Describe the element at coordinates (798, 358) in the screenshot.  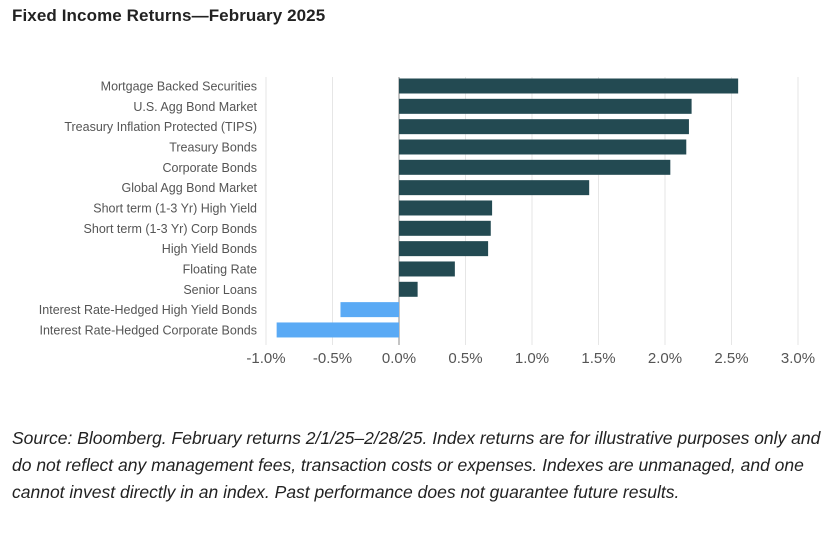
I see `x-tick-label: 3.0%` at that location.